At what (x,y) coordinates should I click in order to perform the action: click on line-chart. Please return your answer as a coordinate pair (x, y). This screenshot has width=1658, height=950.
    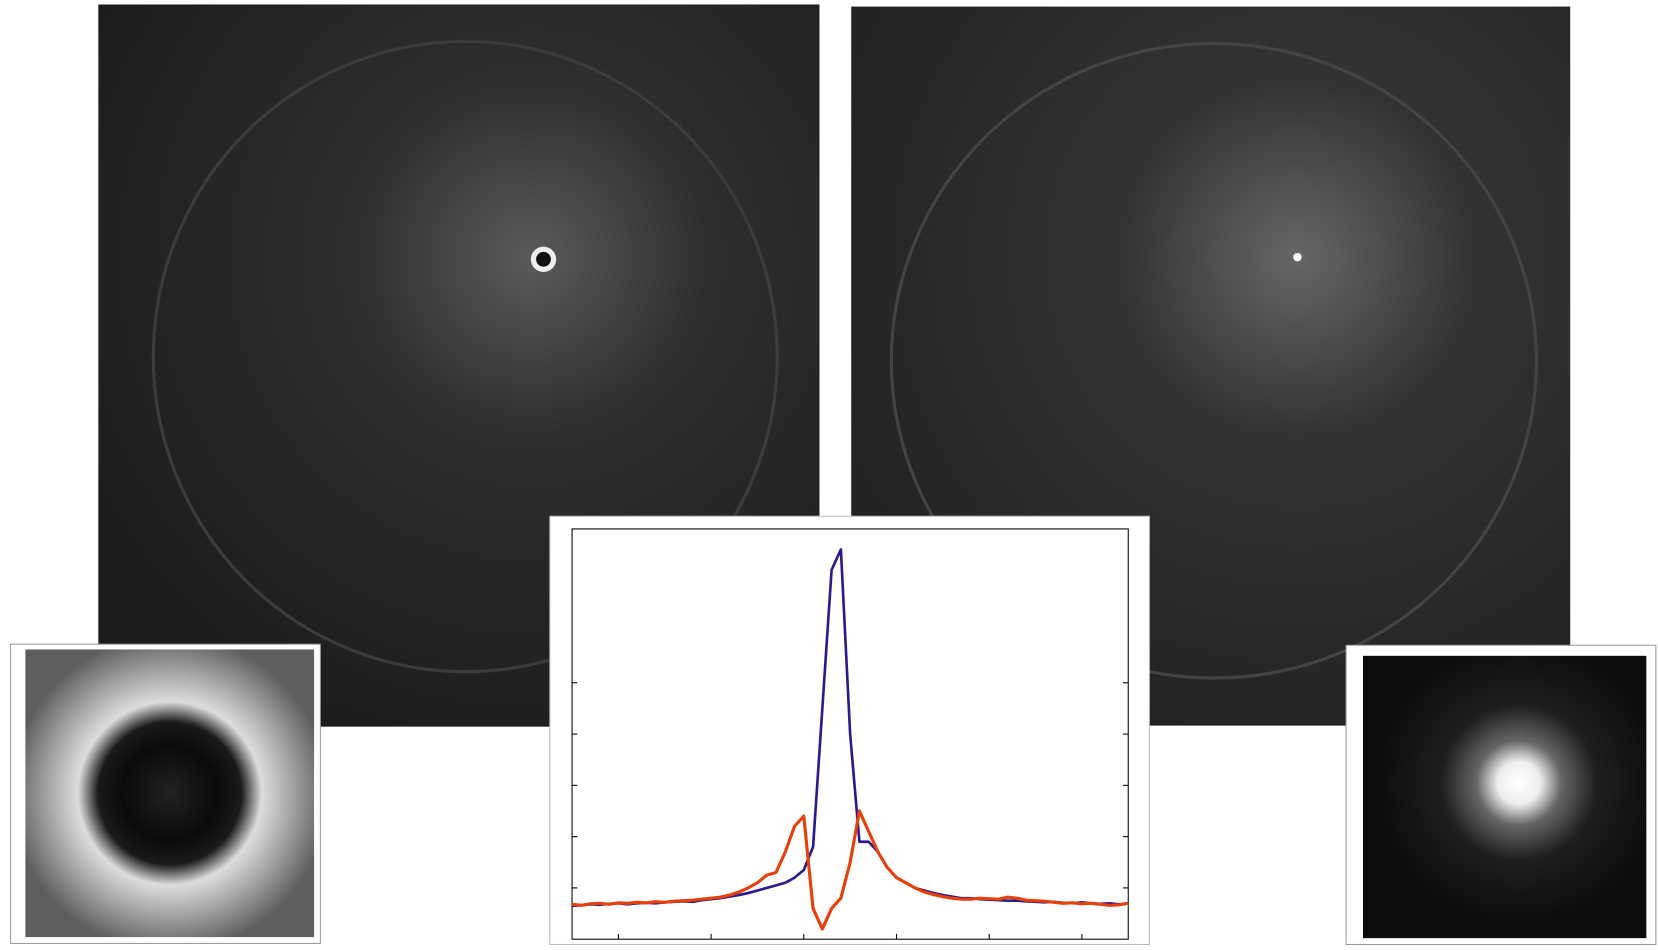
    Looking at the image, I should click on (850, 744).